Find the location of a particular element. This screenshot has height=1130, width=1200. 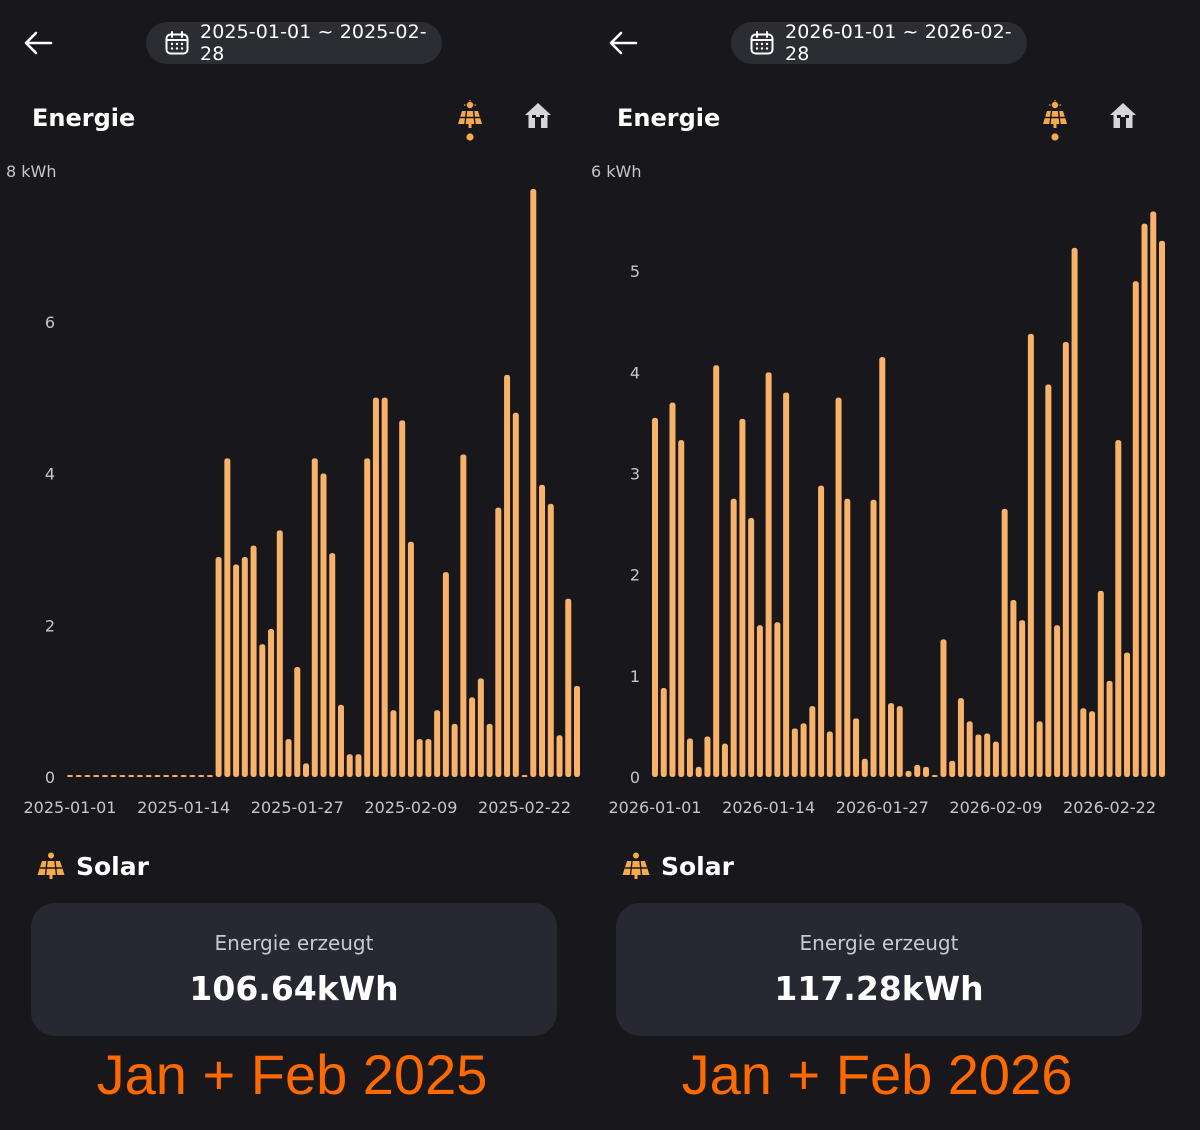

y-tick-label: 1 is located at coordinates (635, 676).